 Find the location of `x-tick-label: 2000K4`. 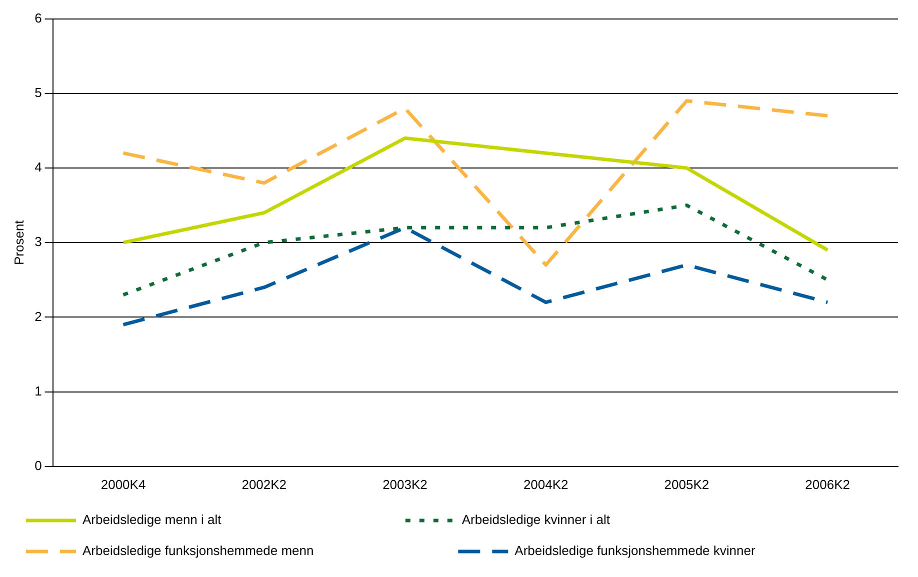

x-tick-label: 2000K4 is located at coordinates (123, 484).